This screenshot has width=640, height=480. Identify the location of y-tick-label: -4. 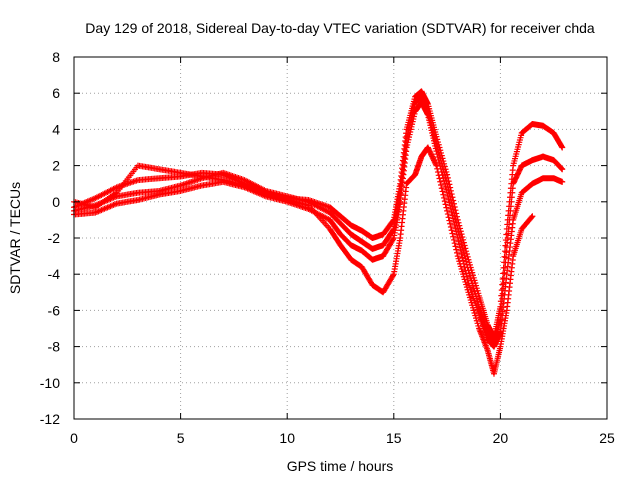
(54, 274).